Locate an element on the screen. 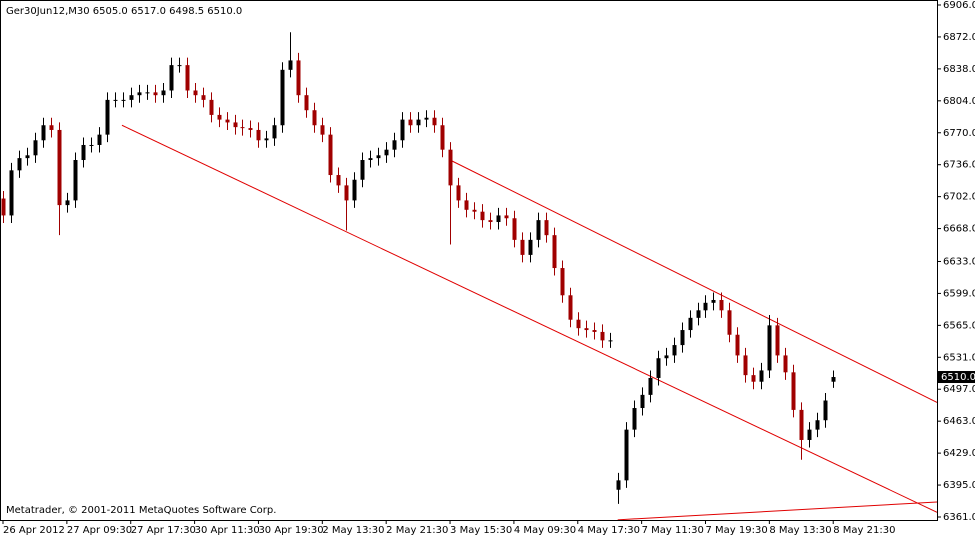  x-tick-label: 7 May 19:30 is located at coordinates (736, 530).